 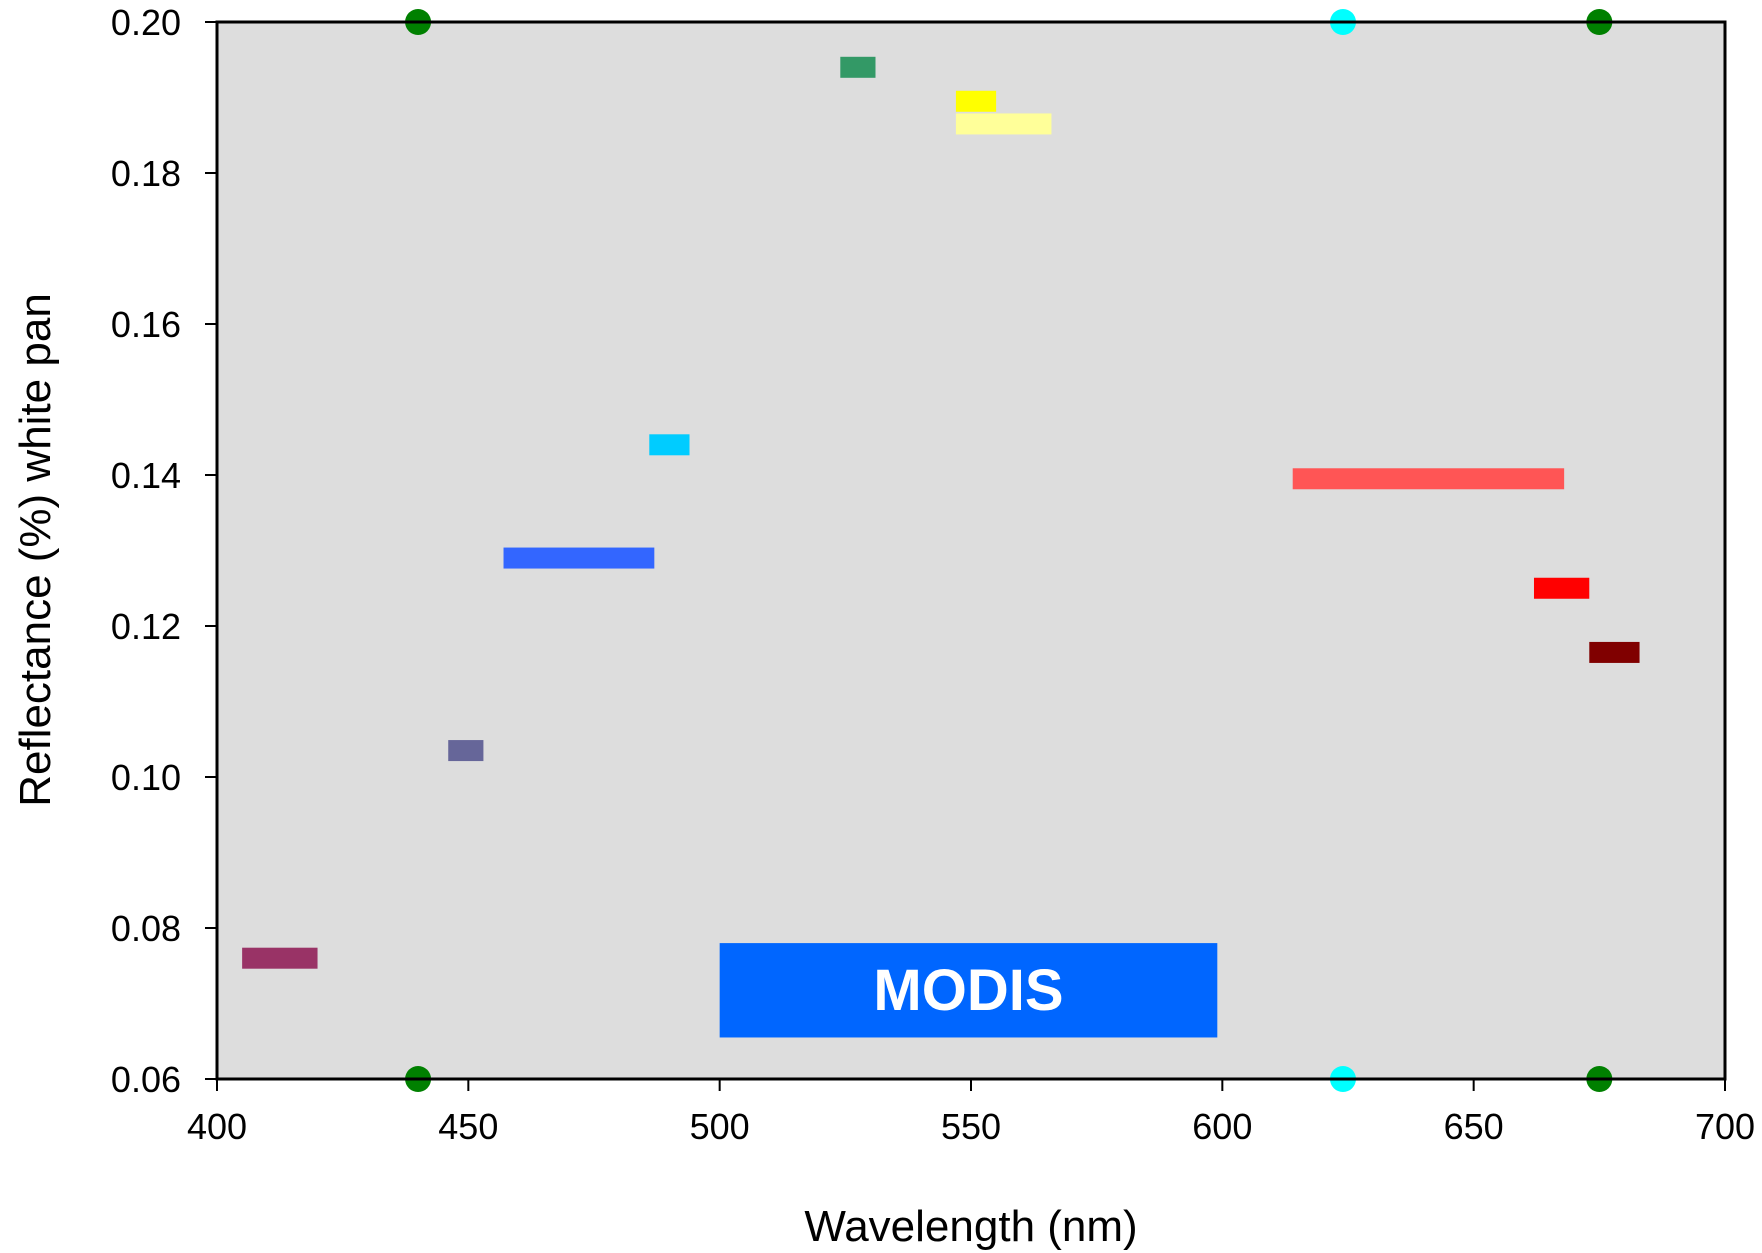 I want to click on y-axis: 0.06 0.08 0.10 0.12 0.14 0.16 0.18 0.20, so click(x=164, y=551).